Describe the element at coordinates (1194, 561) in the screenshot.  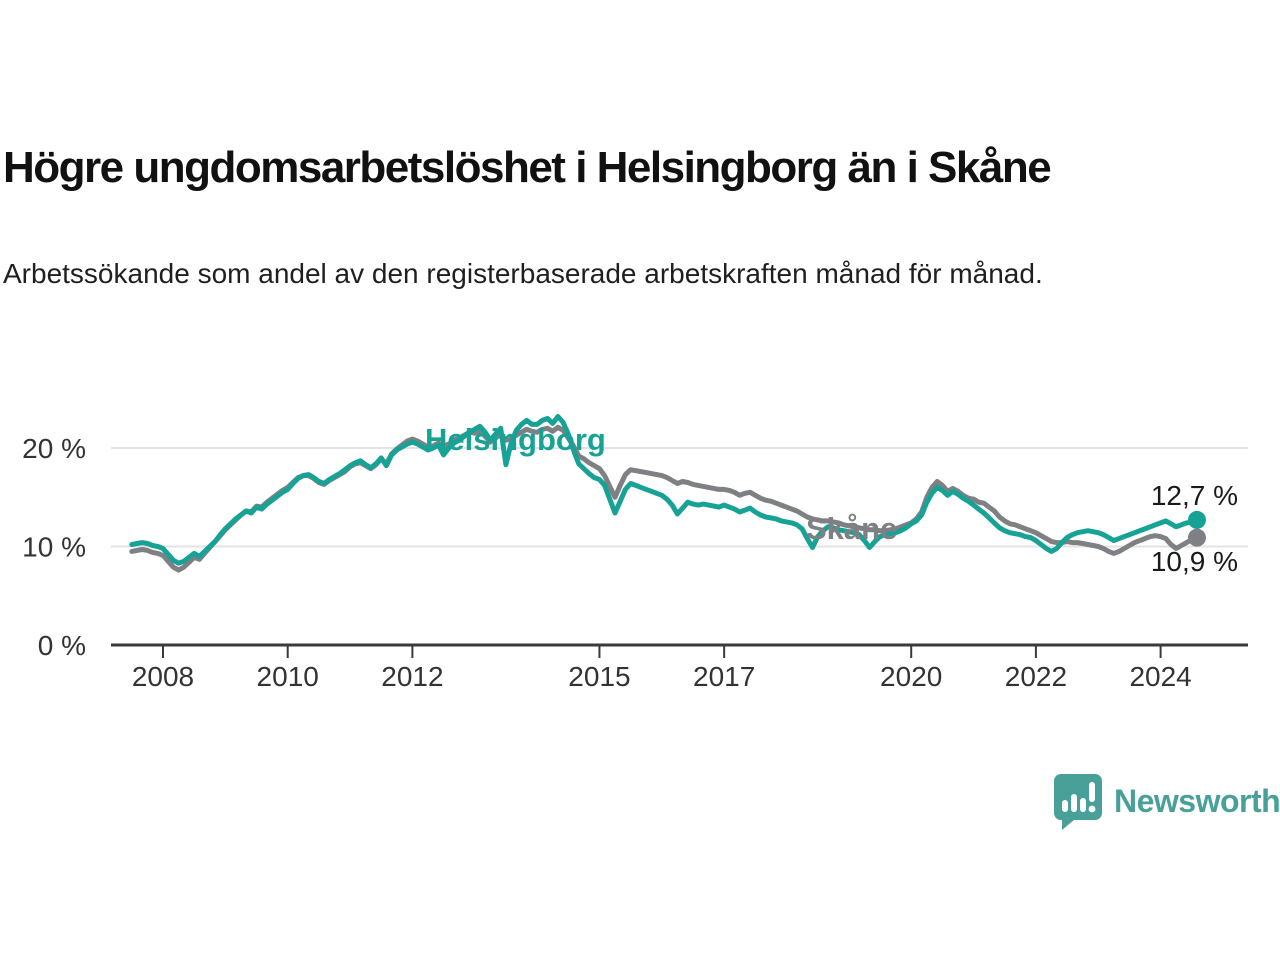
I see `skane-end-value-label: 10,9 %` at that location.